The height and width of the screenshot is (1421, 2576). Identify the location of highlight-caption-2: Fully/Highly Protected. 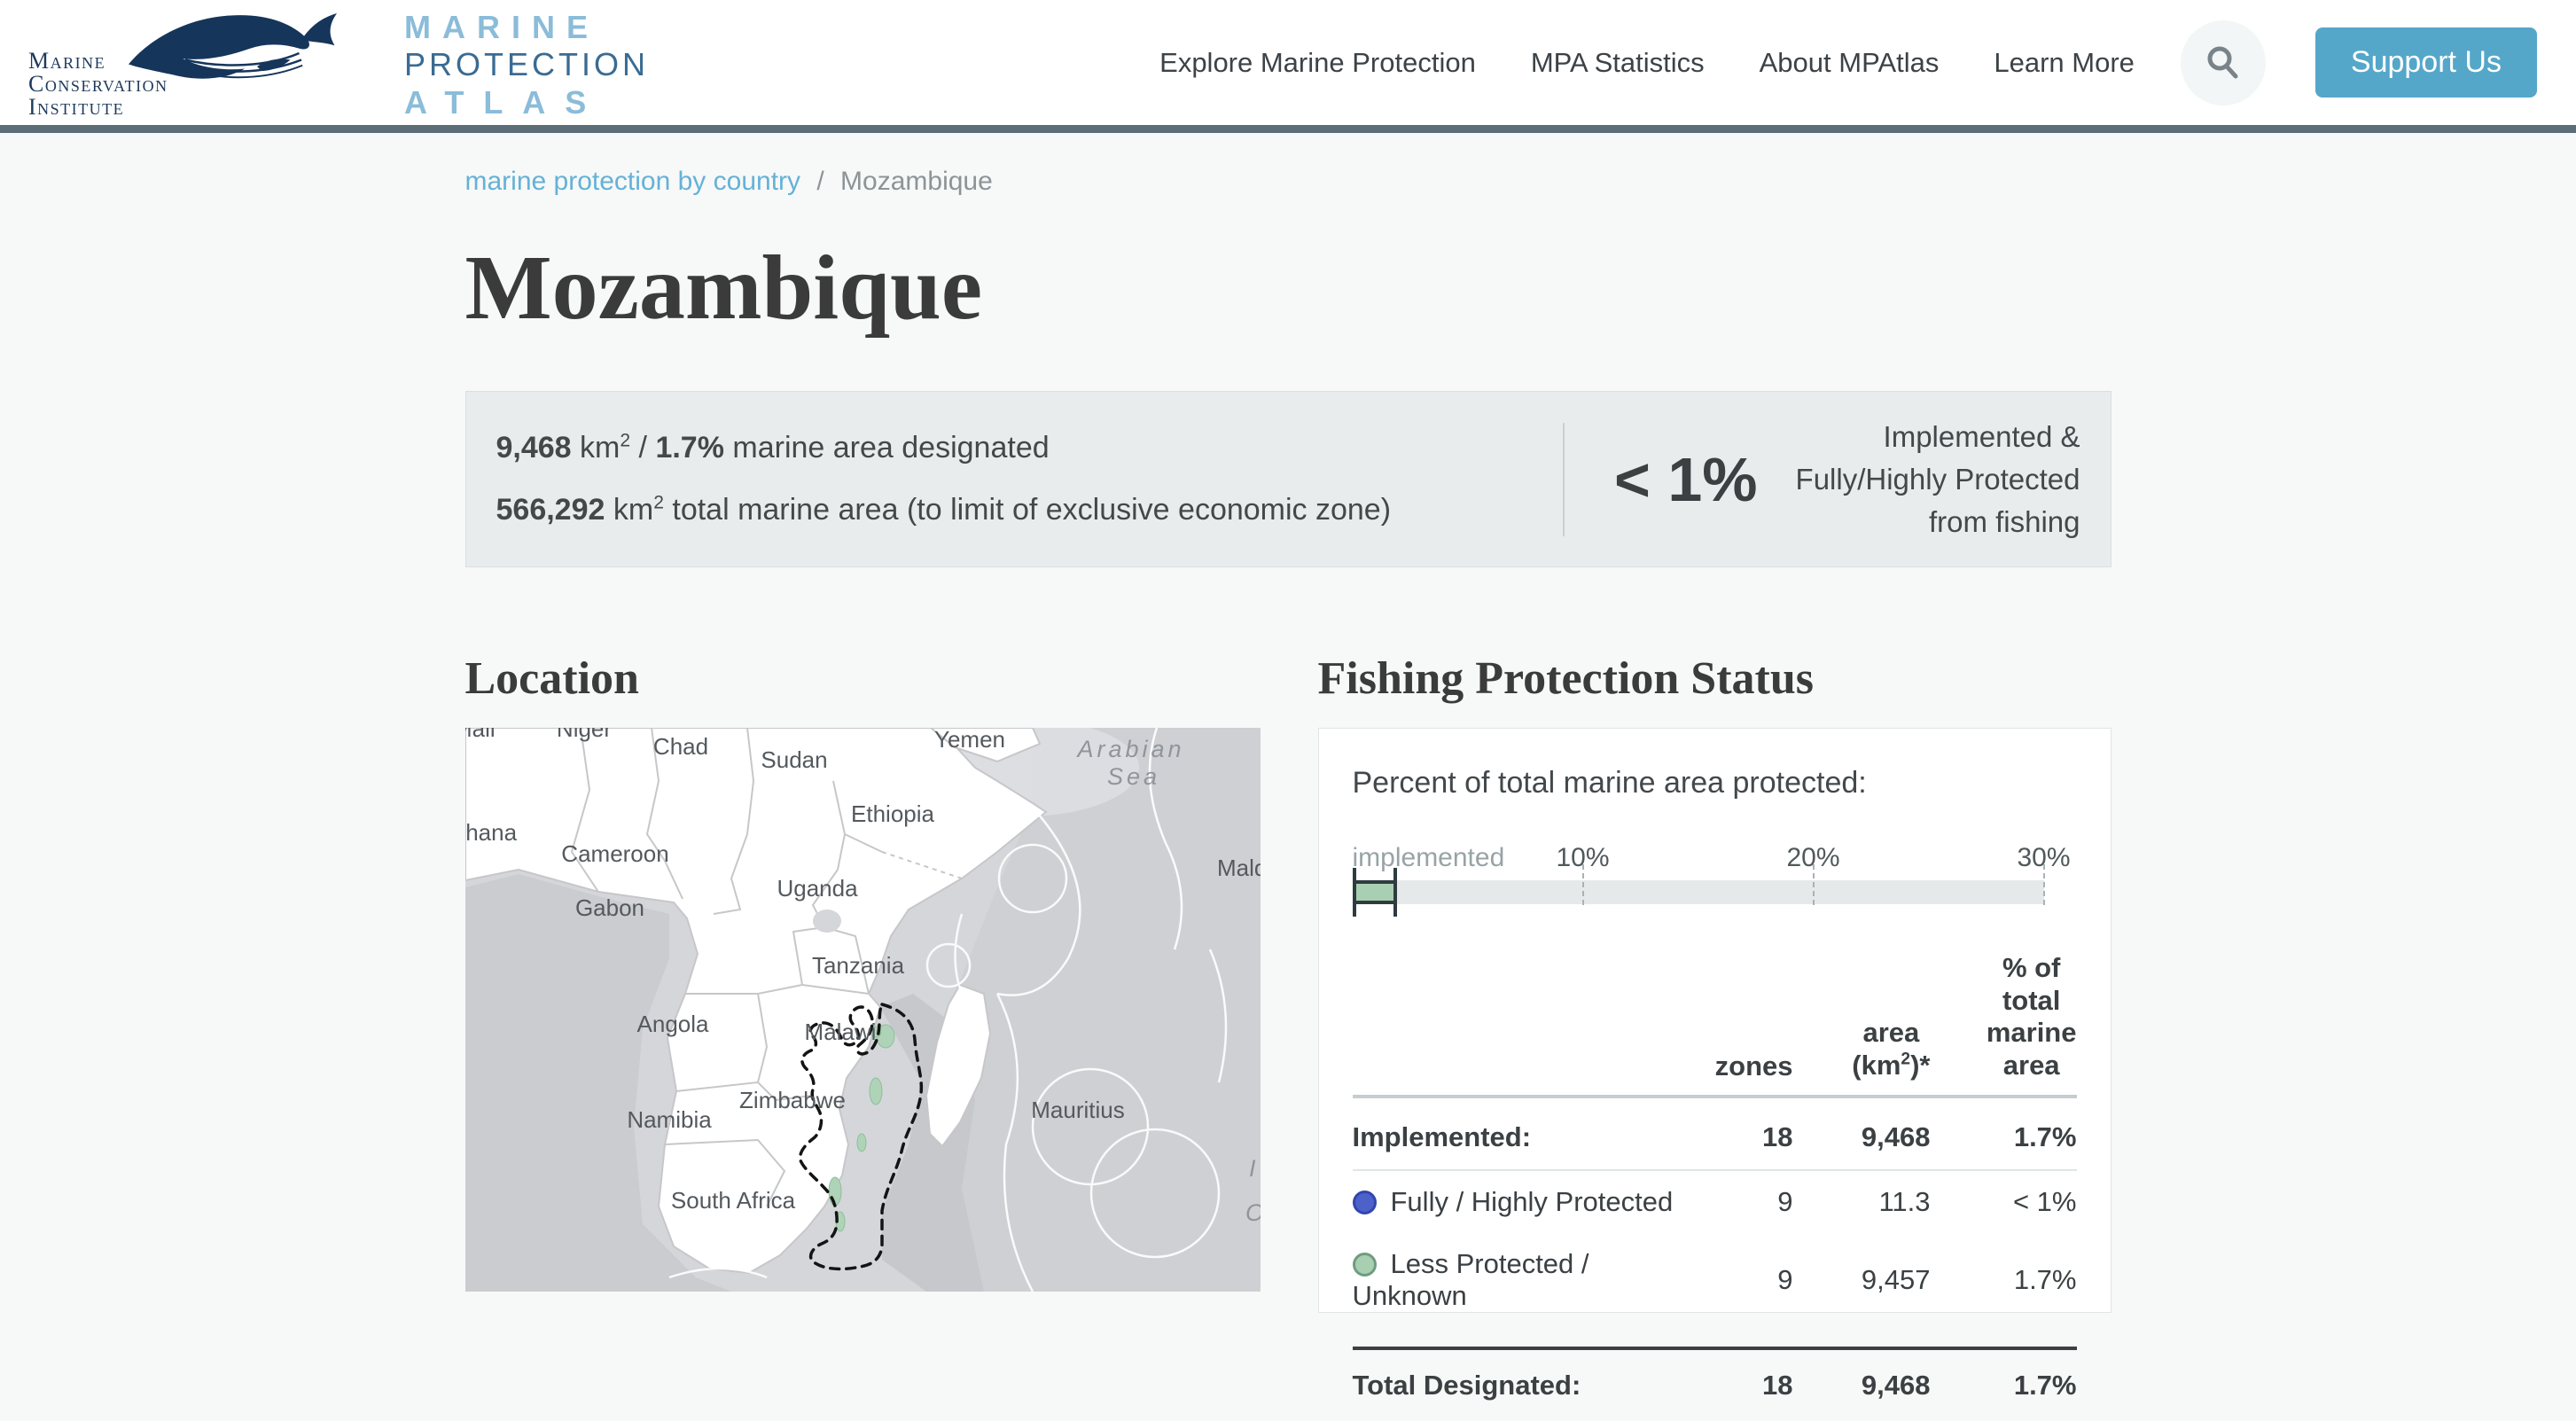
(1937, 479).